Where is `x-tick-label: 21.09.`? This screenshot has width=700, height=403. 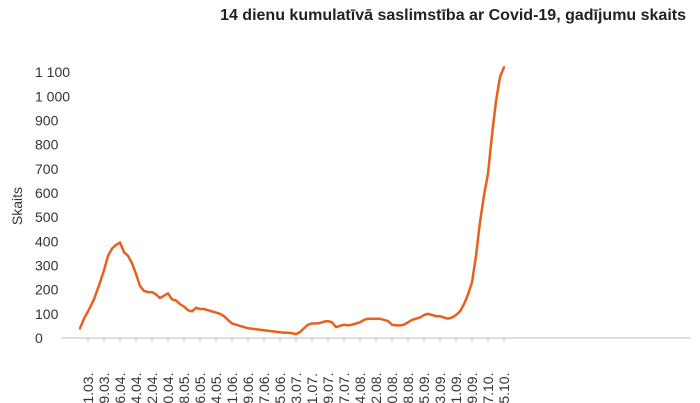
x-tick-label: 21.09. is located at coordinates (456, 388).